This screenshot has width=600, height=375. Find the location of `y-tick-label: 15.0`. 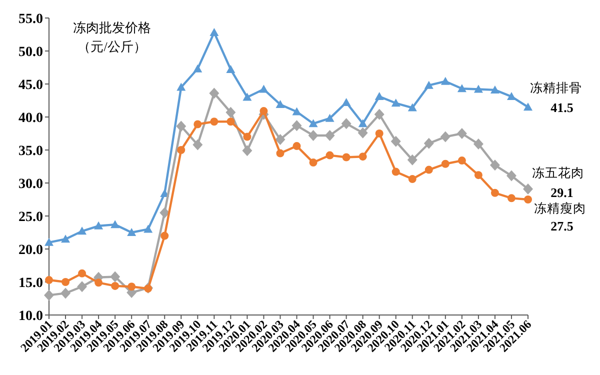

y-tick-label: 15.0 is located at coordinates (30, 283).